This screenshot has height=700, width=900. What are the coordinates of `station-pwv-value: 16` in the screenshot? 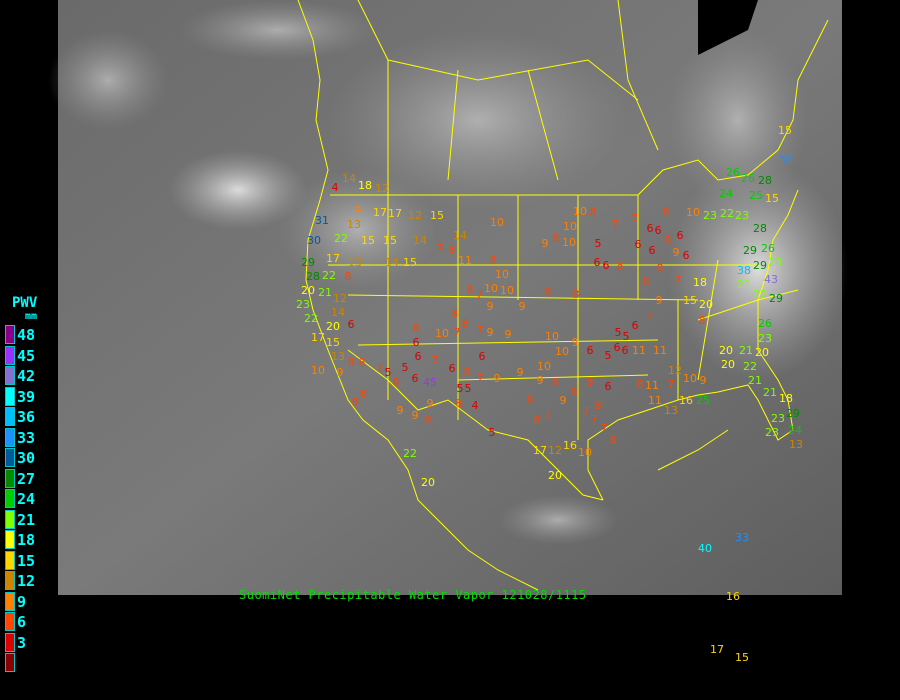 It's located at (733, 596).